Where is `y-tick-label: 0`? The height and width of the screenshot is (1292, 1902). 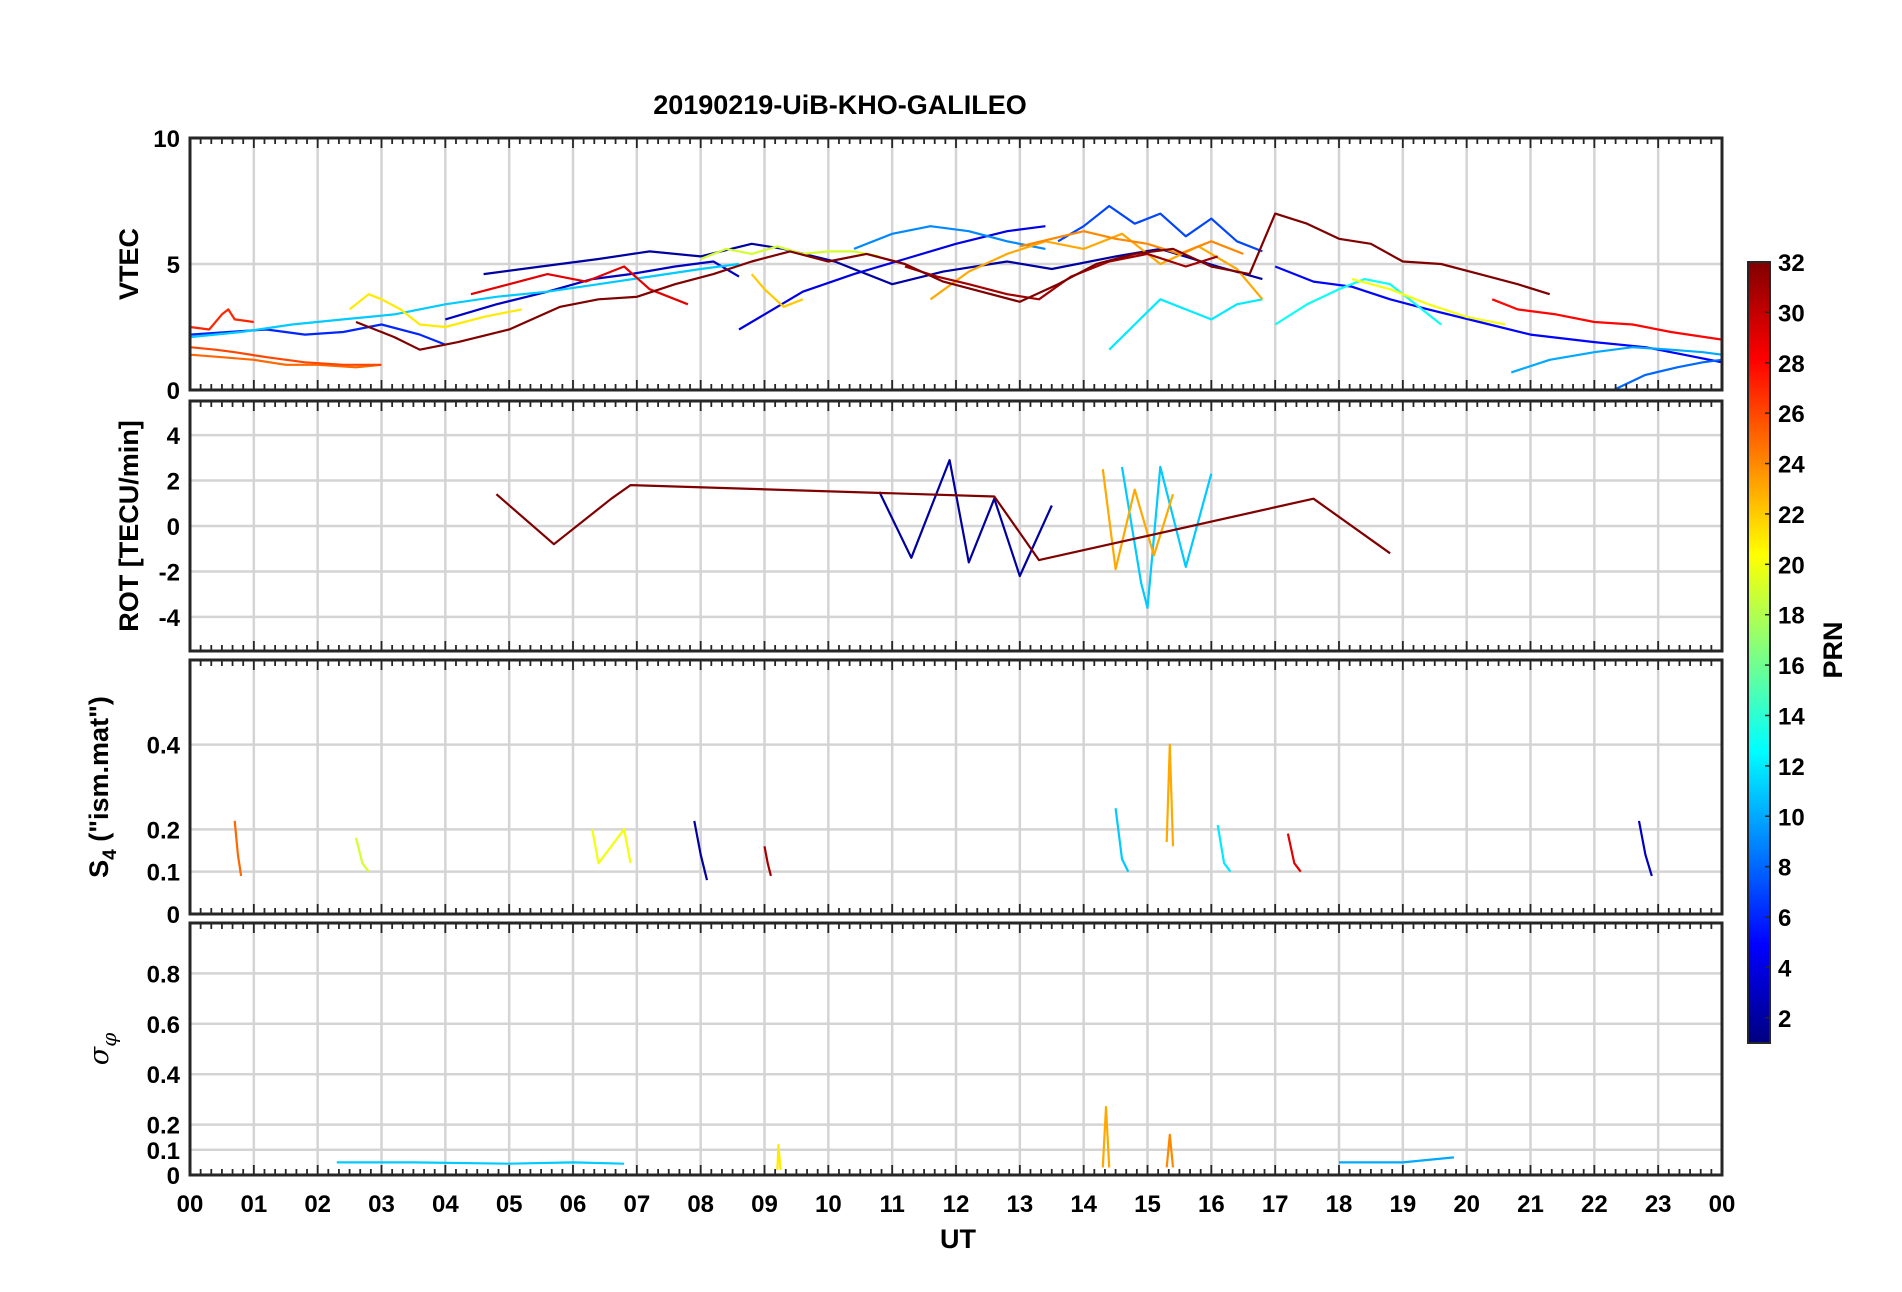
y-tick-label: 0 is located at coordinates (173, 1176).